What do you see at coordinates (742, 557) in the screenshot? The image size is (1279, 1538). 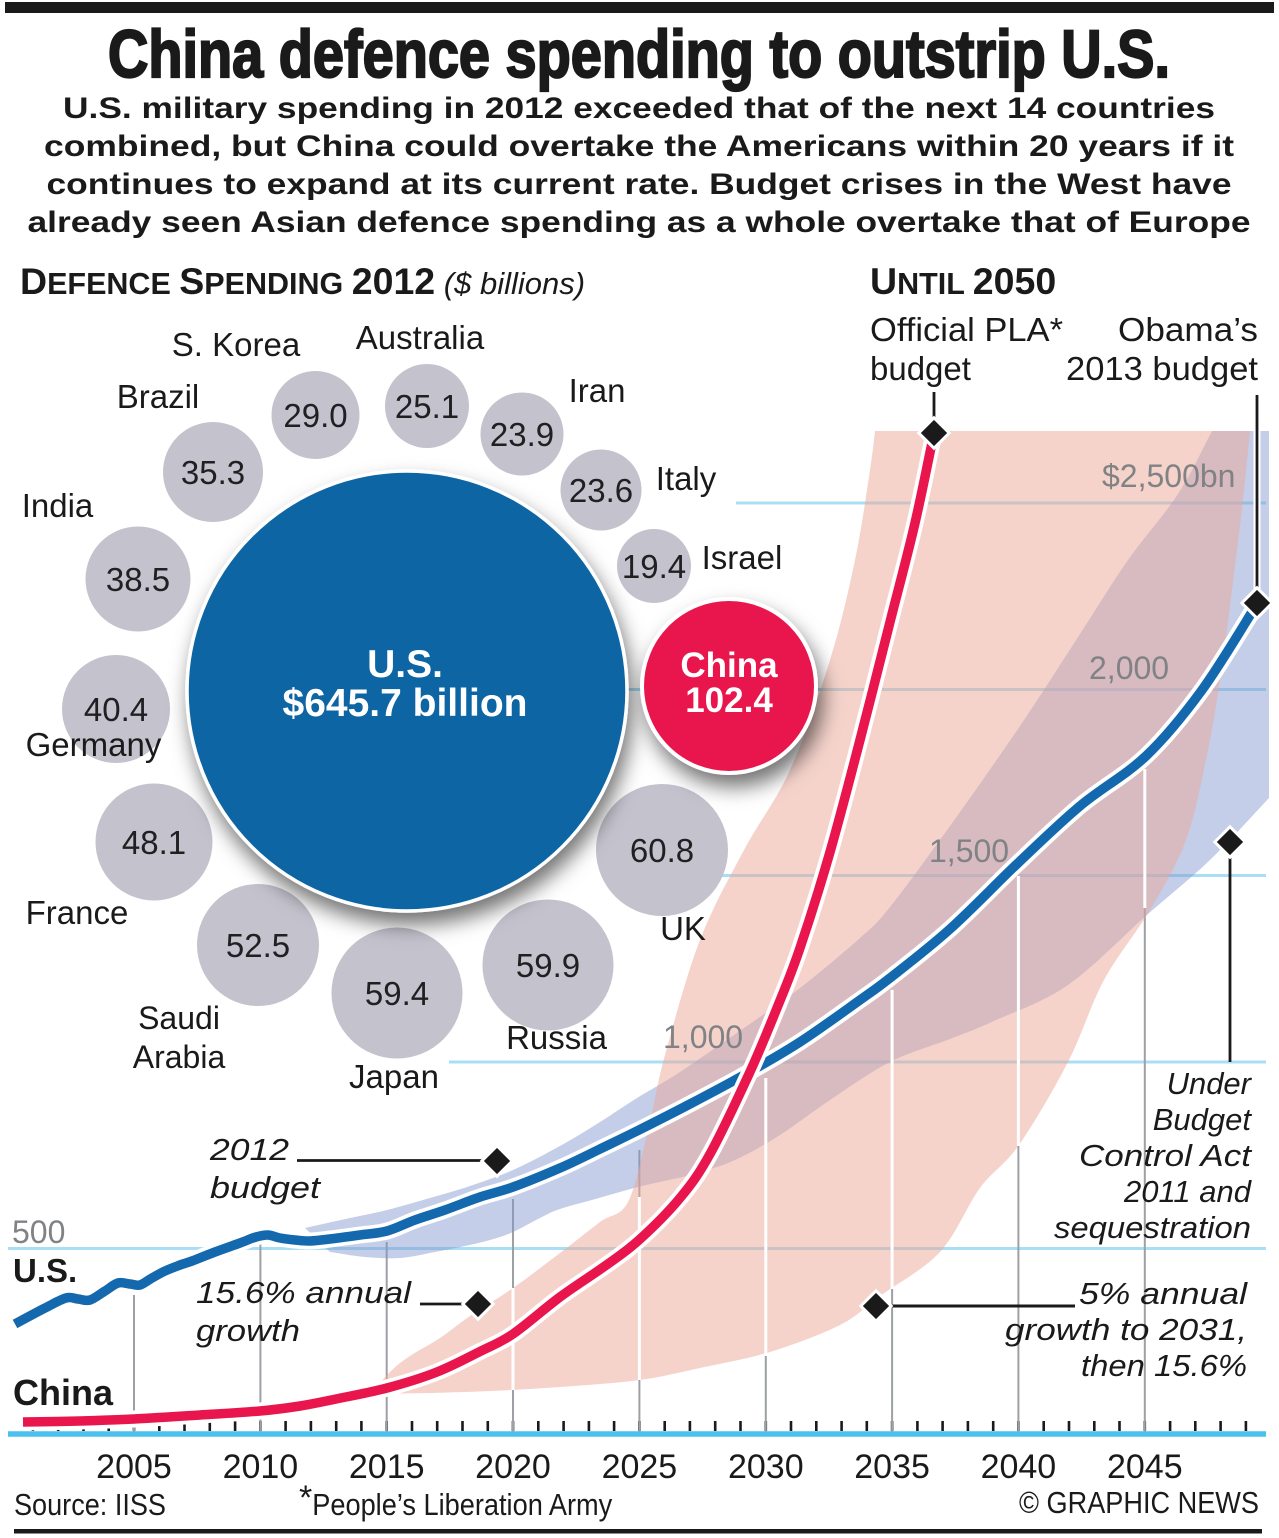 I see `svg-text: Israel` at bounding box center [742, 557].